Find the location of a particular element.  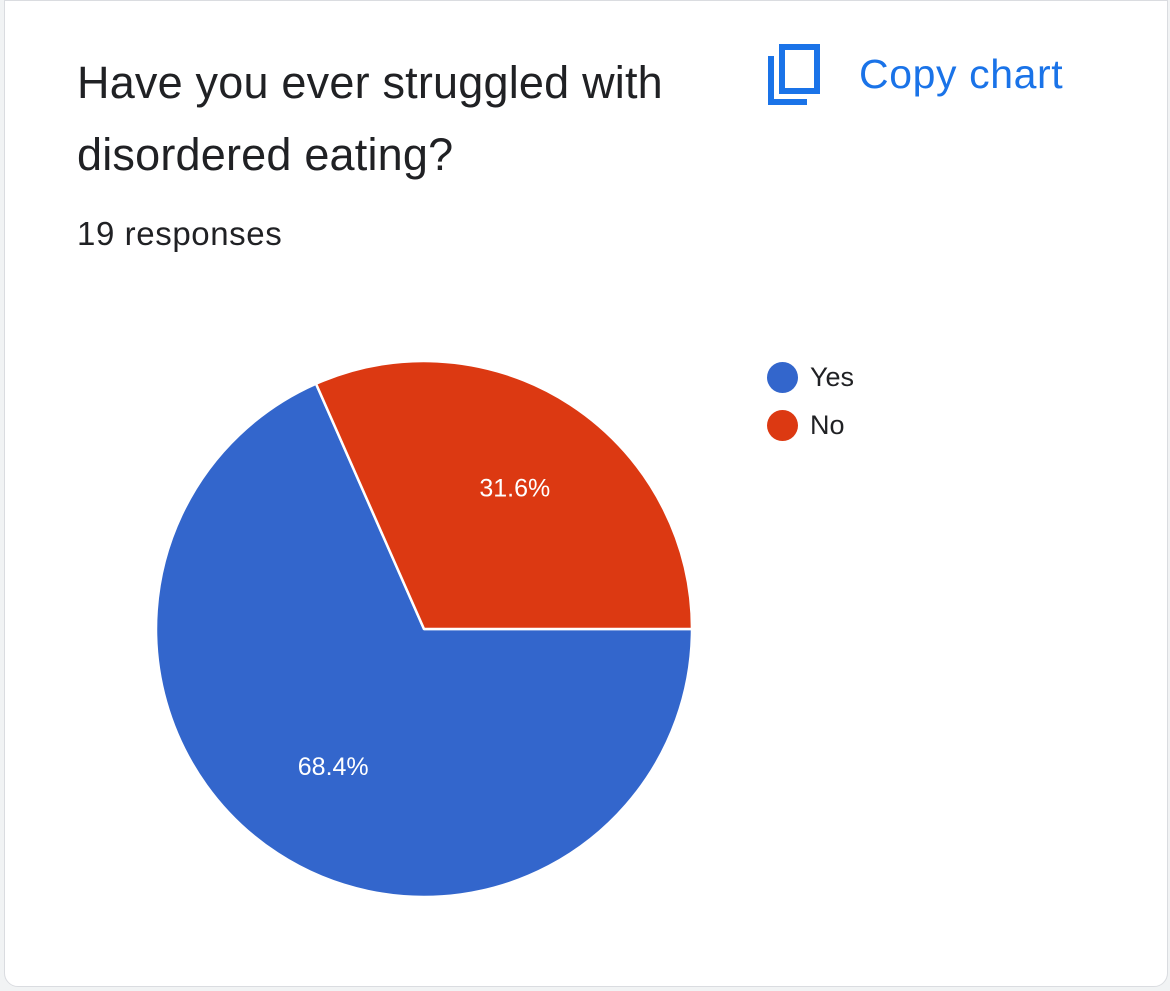

legend-label-no: No is located at coordinates (827, 424).